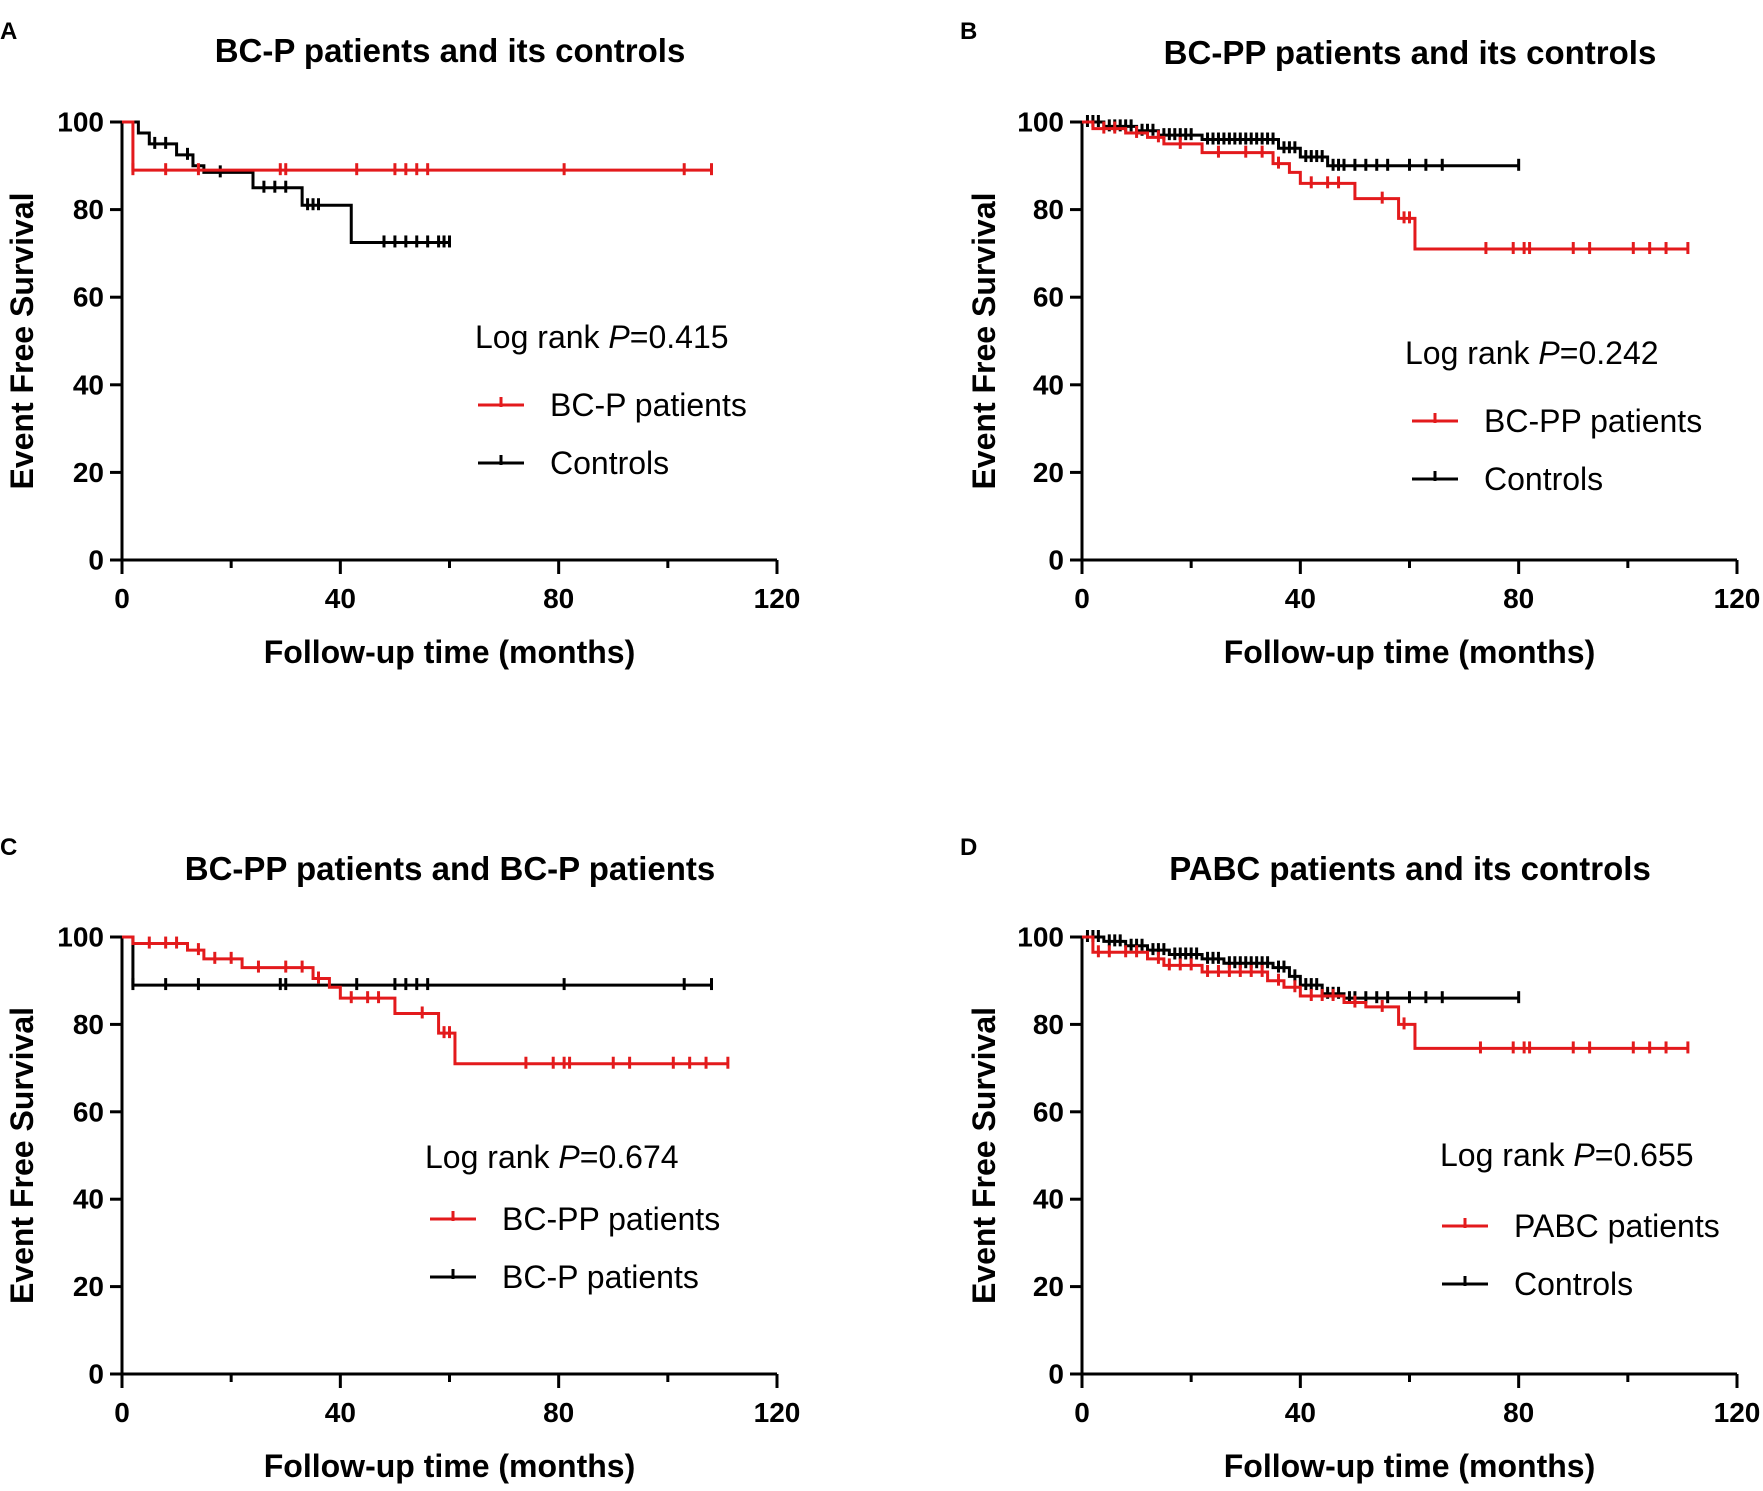  I want to click on log-rank-p-value: =0.655, so click(1644, 1155).